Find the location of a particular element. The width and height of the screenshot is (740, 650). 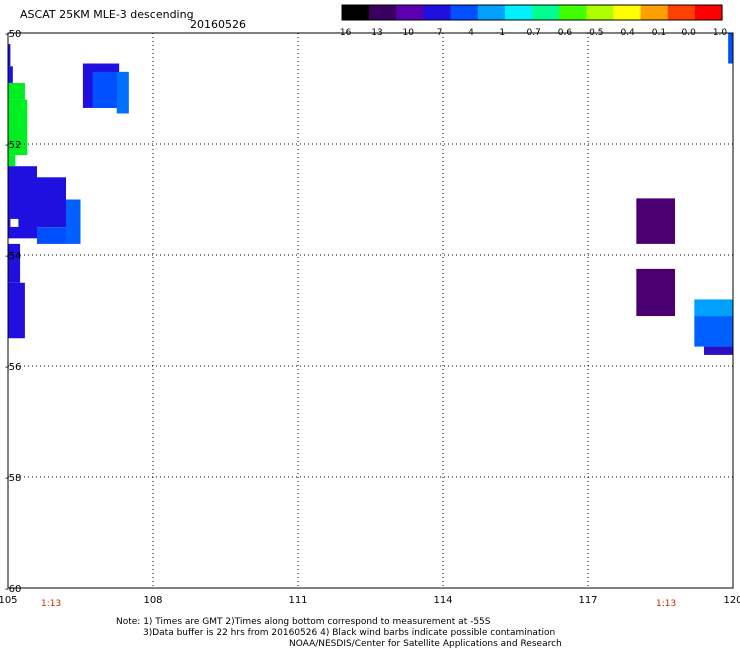

time-left: 1:13 is located at coordinates (51, 604).